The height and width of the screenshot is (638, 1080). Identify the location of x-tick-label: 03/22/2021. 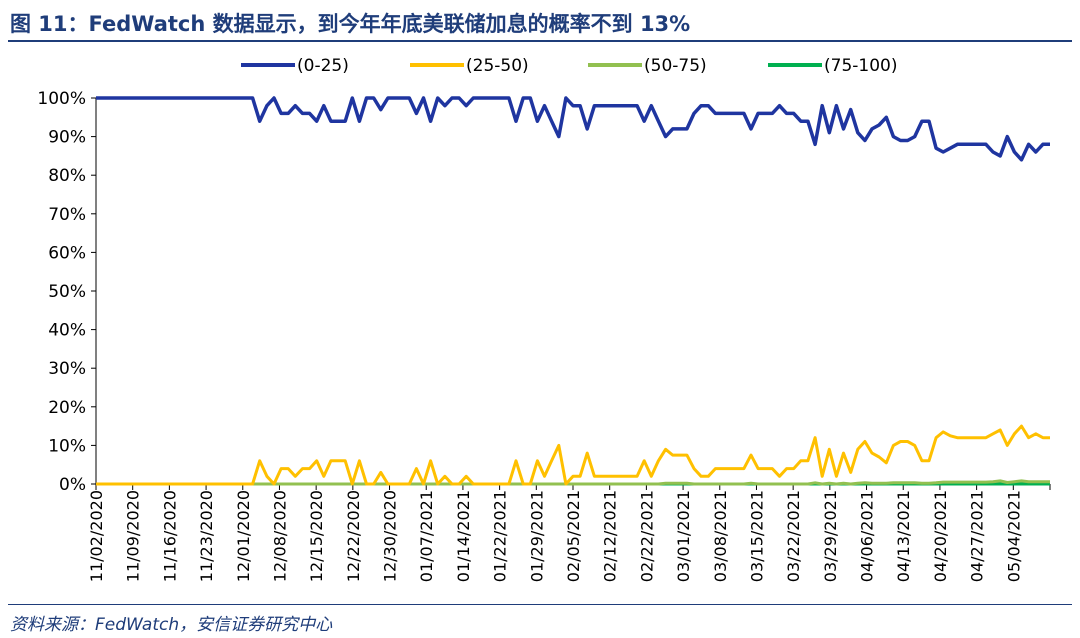
(793, 536).